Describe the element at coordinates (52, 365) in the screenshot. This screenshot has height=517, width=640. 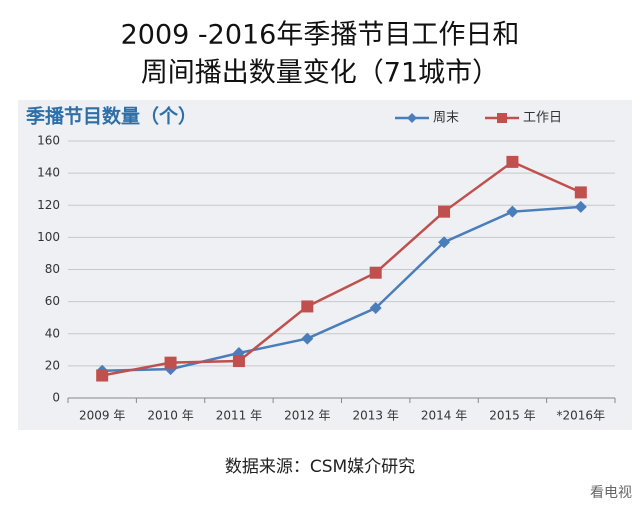
I see `y-tick-label: 20` at that location.